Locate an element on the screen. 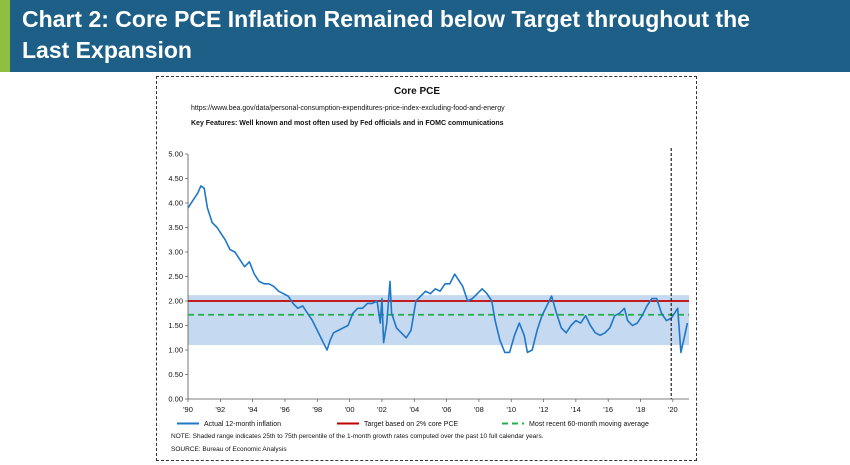 Image resolution: width=850 pixels, height=465 pixels. x-tick-label: '14 is located at coordinates (576, 409).